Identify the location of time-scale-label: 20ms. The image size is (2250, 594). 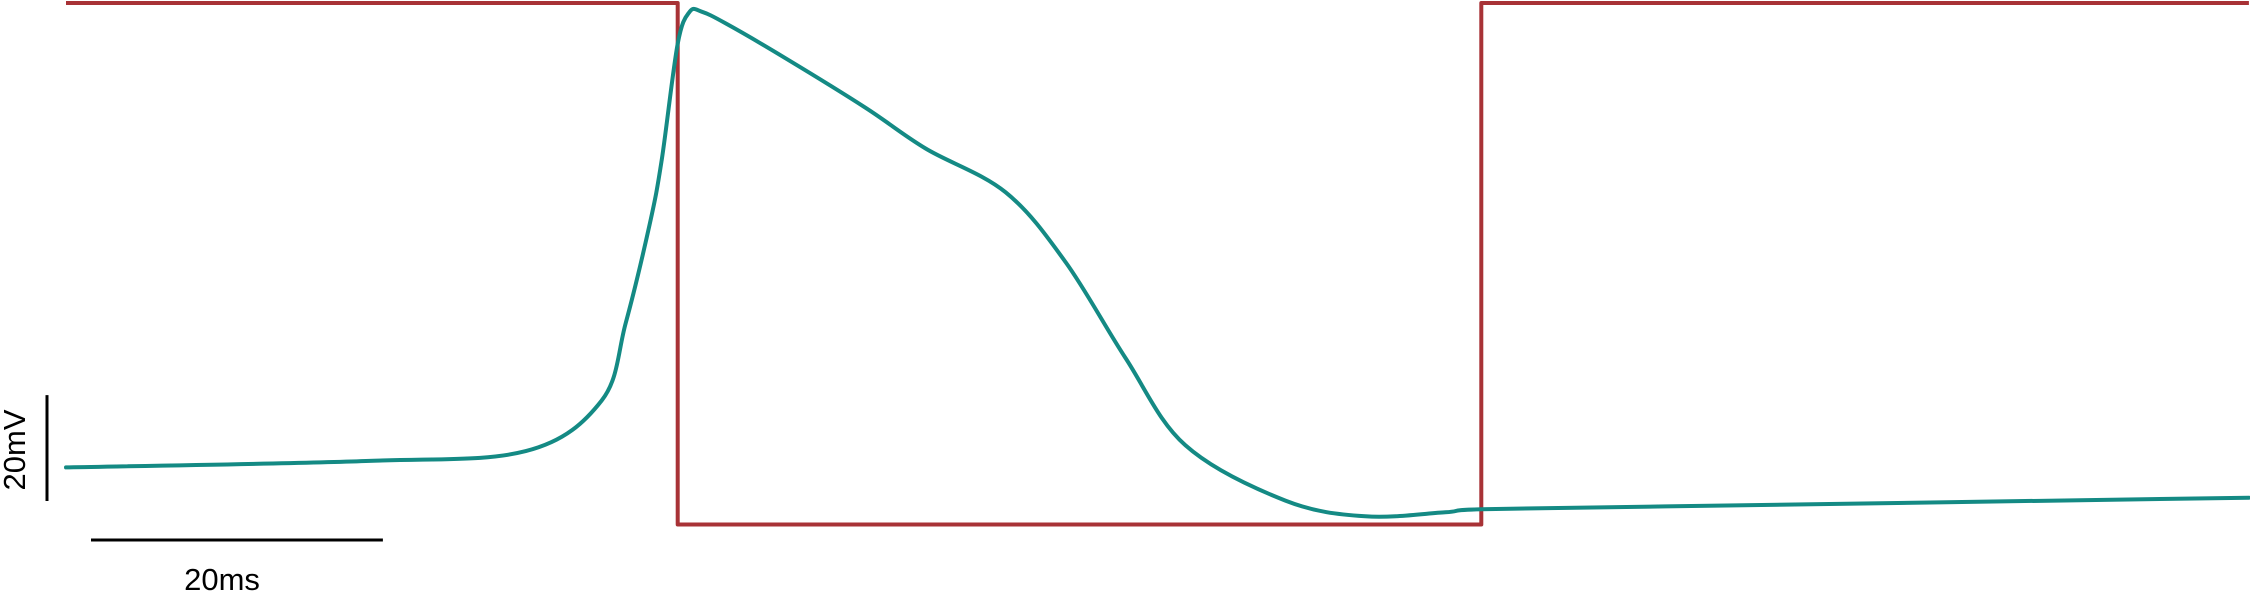
(222, 578).